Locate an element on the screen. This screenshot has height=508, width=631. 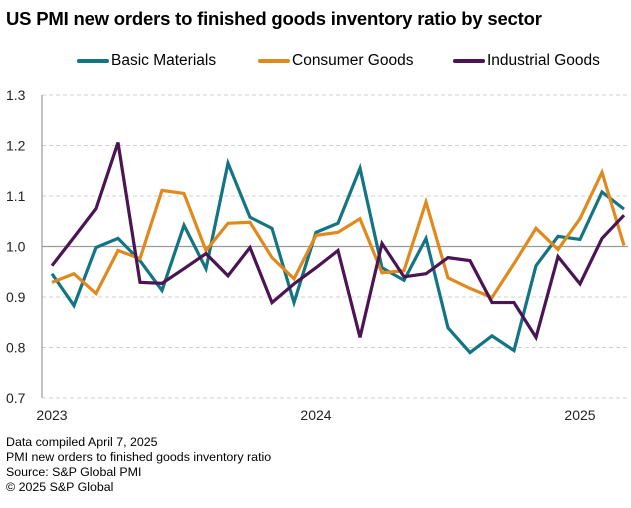
legend-swatch-consumer-goods is located at coordinates (274, 61).